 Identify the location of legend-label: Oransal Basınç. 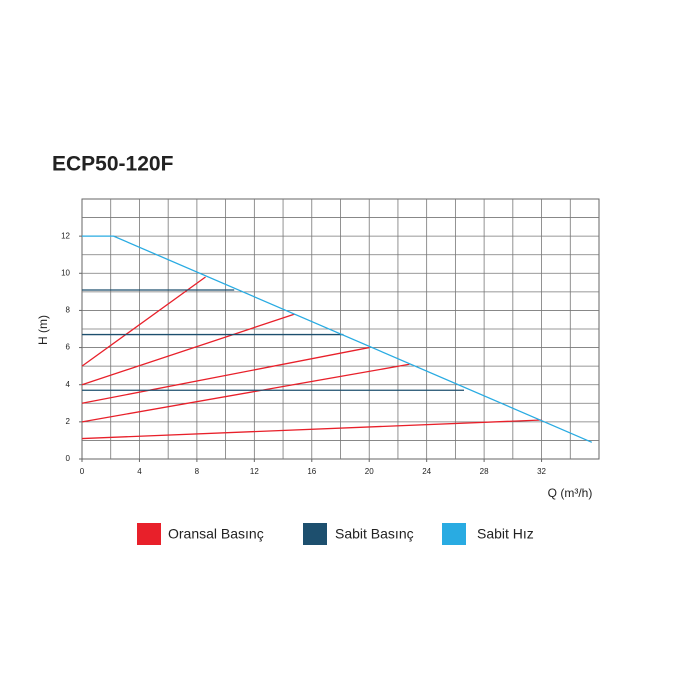
(216, 534).